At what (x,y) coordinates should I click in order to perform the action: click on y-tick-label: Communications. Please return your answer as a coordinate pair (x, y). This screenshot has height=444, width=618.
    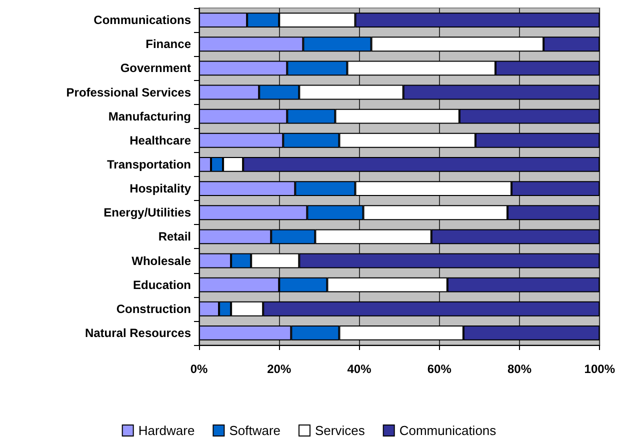
    Looking at the image, I should click on (143, 20).